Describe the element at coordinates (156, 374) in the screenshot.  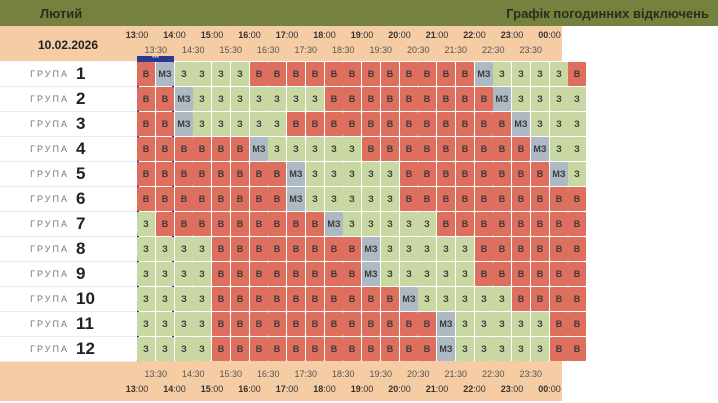
I see `half-hour-label-bottom: 13:30` at that location.